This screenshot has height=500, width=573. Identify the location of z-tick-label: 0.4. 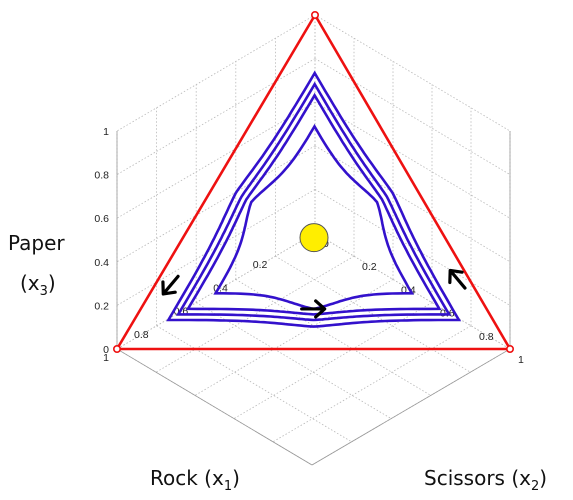
(101, 263).